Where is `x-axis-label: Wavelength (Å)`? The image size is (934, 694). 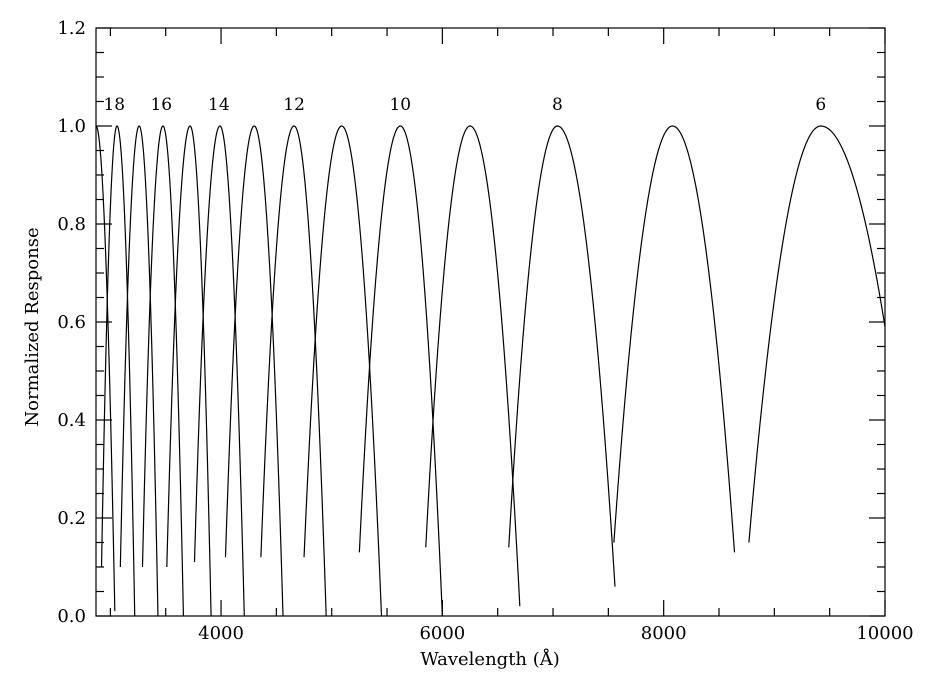 x-axis-label: Wavelength (Å) is located at coordinates (490, 659).